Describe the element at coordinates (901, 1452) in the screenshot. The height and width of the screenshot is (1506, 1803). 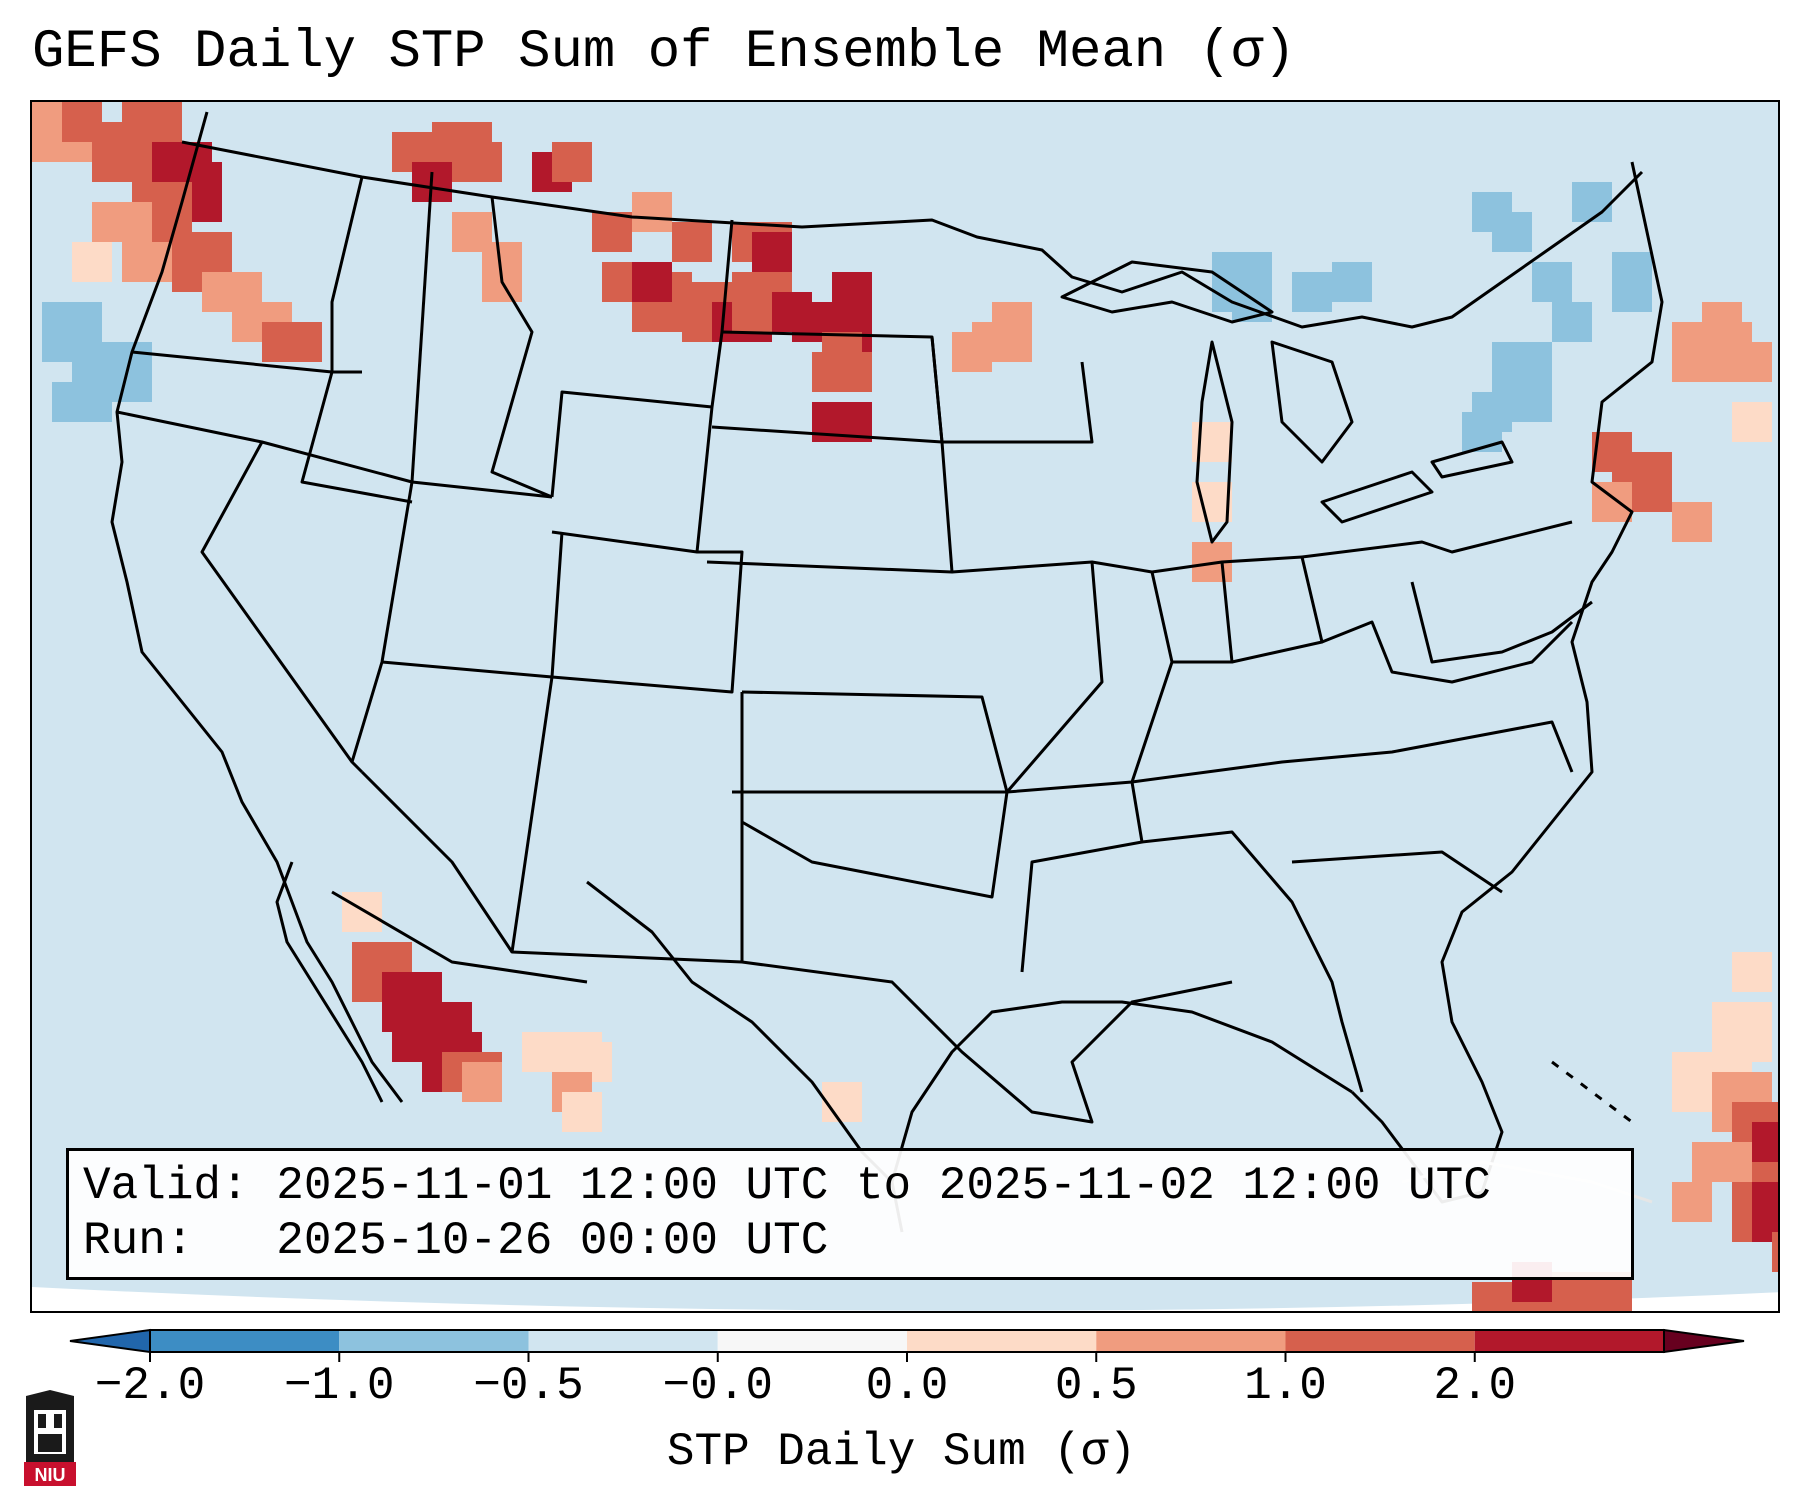
I see `colorbar-label: STP Daily Sum (σ)` at that location.